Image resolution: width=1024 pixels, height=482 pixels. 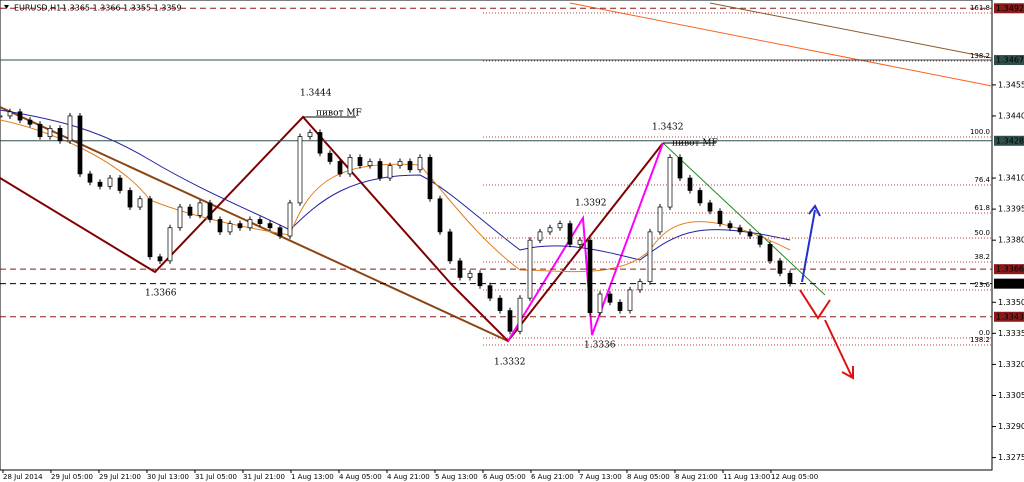 I want to click on arrow-up, so click(x=811, y=243).